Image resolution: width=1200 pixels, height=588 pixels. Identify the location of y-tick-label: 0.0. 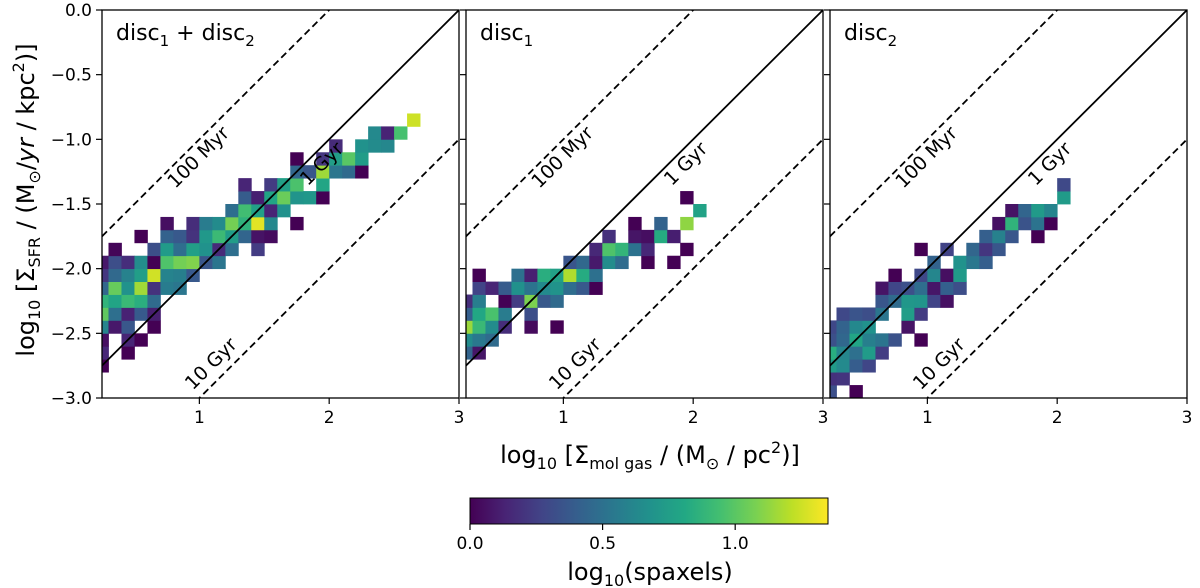
(78, 11).